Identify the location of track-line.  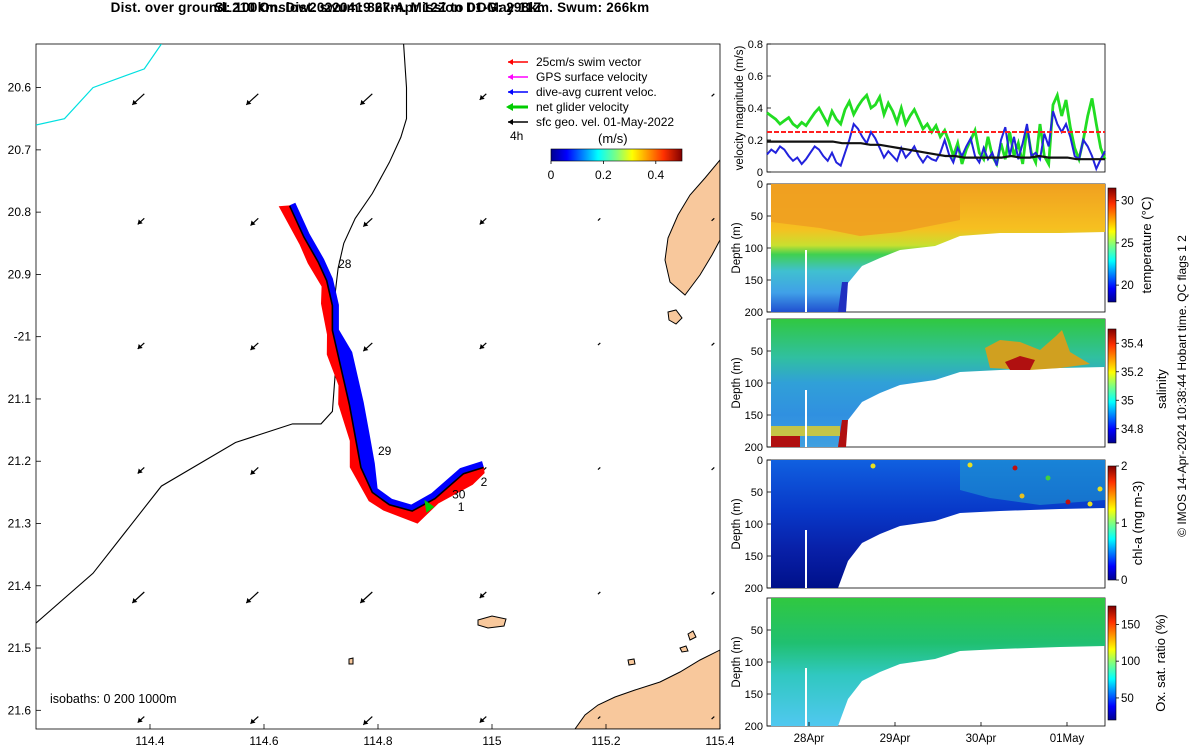
(386, 358).